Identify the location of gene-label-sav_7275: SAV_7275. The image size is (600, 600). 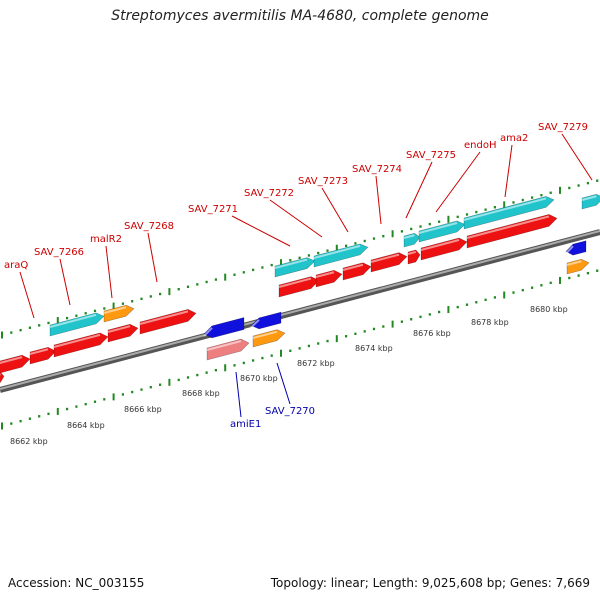
(430, 184).